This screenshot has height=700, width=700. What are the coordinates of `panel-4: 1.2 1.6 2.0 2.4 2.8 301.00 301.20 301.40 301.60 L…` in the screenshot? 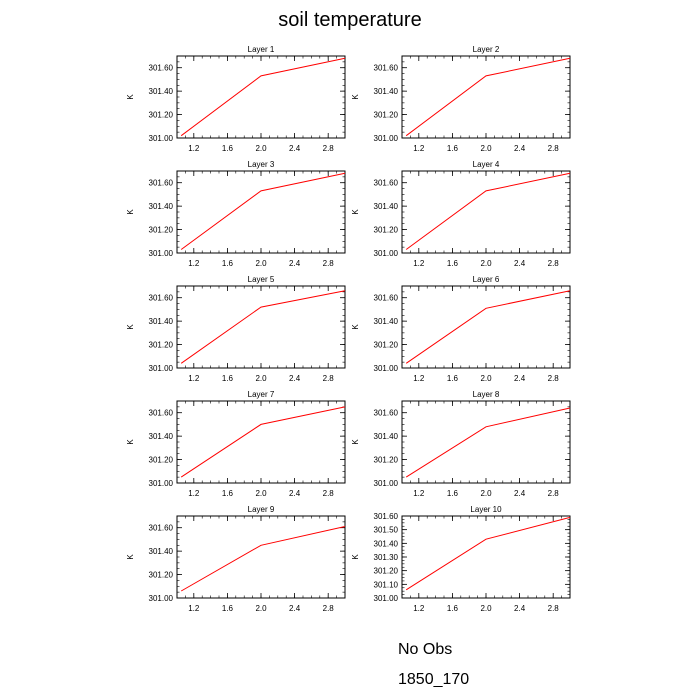 It's located at (461, 214).